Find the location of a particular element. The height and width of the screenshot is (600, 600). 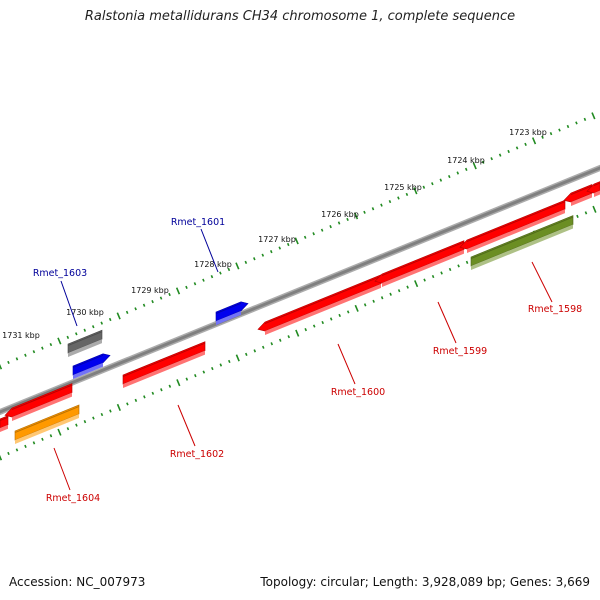

gene-label-rmet-1603: Rmet_1603 is located at coordinates (60, 273).